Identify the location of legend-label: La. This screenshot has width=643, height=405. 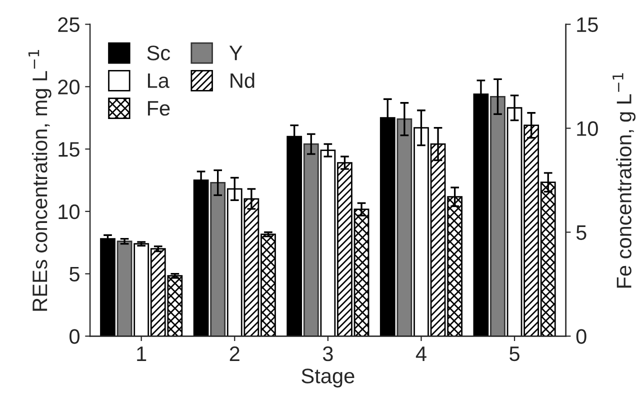
(159, 80).